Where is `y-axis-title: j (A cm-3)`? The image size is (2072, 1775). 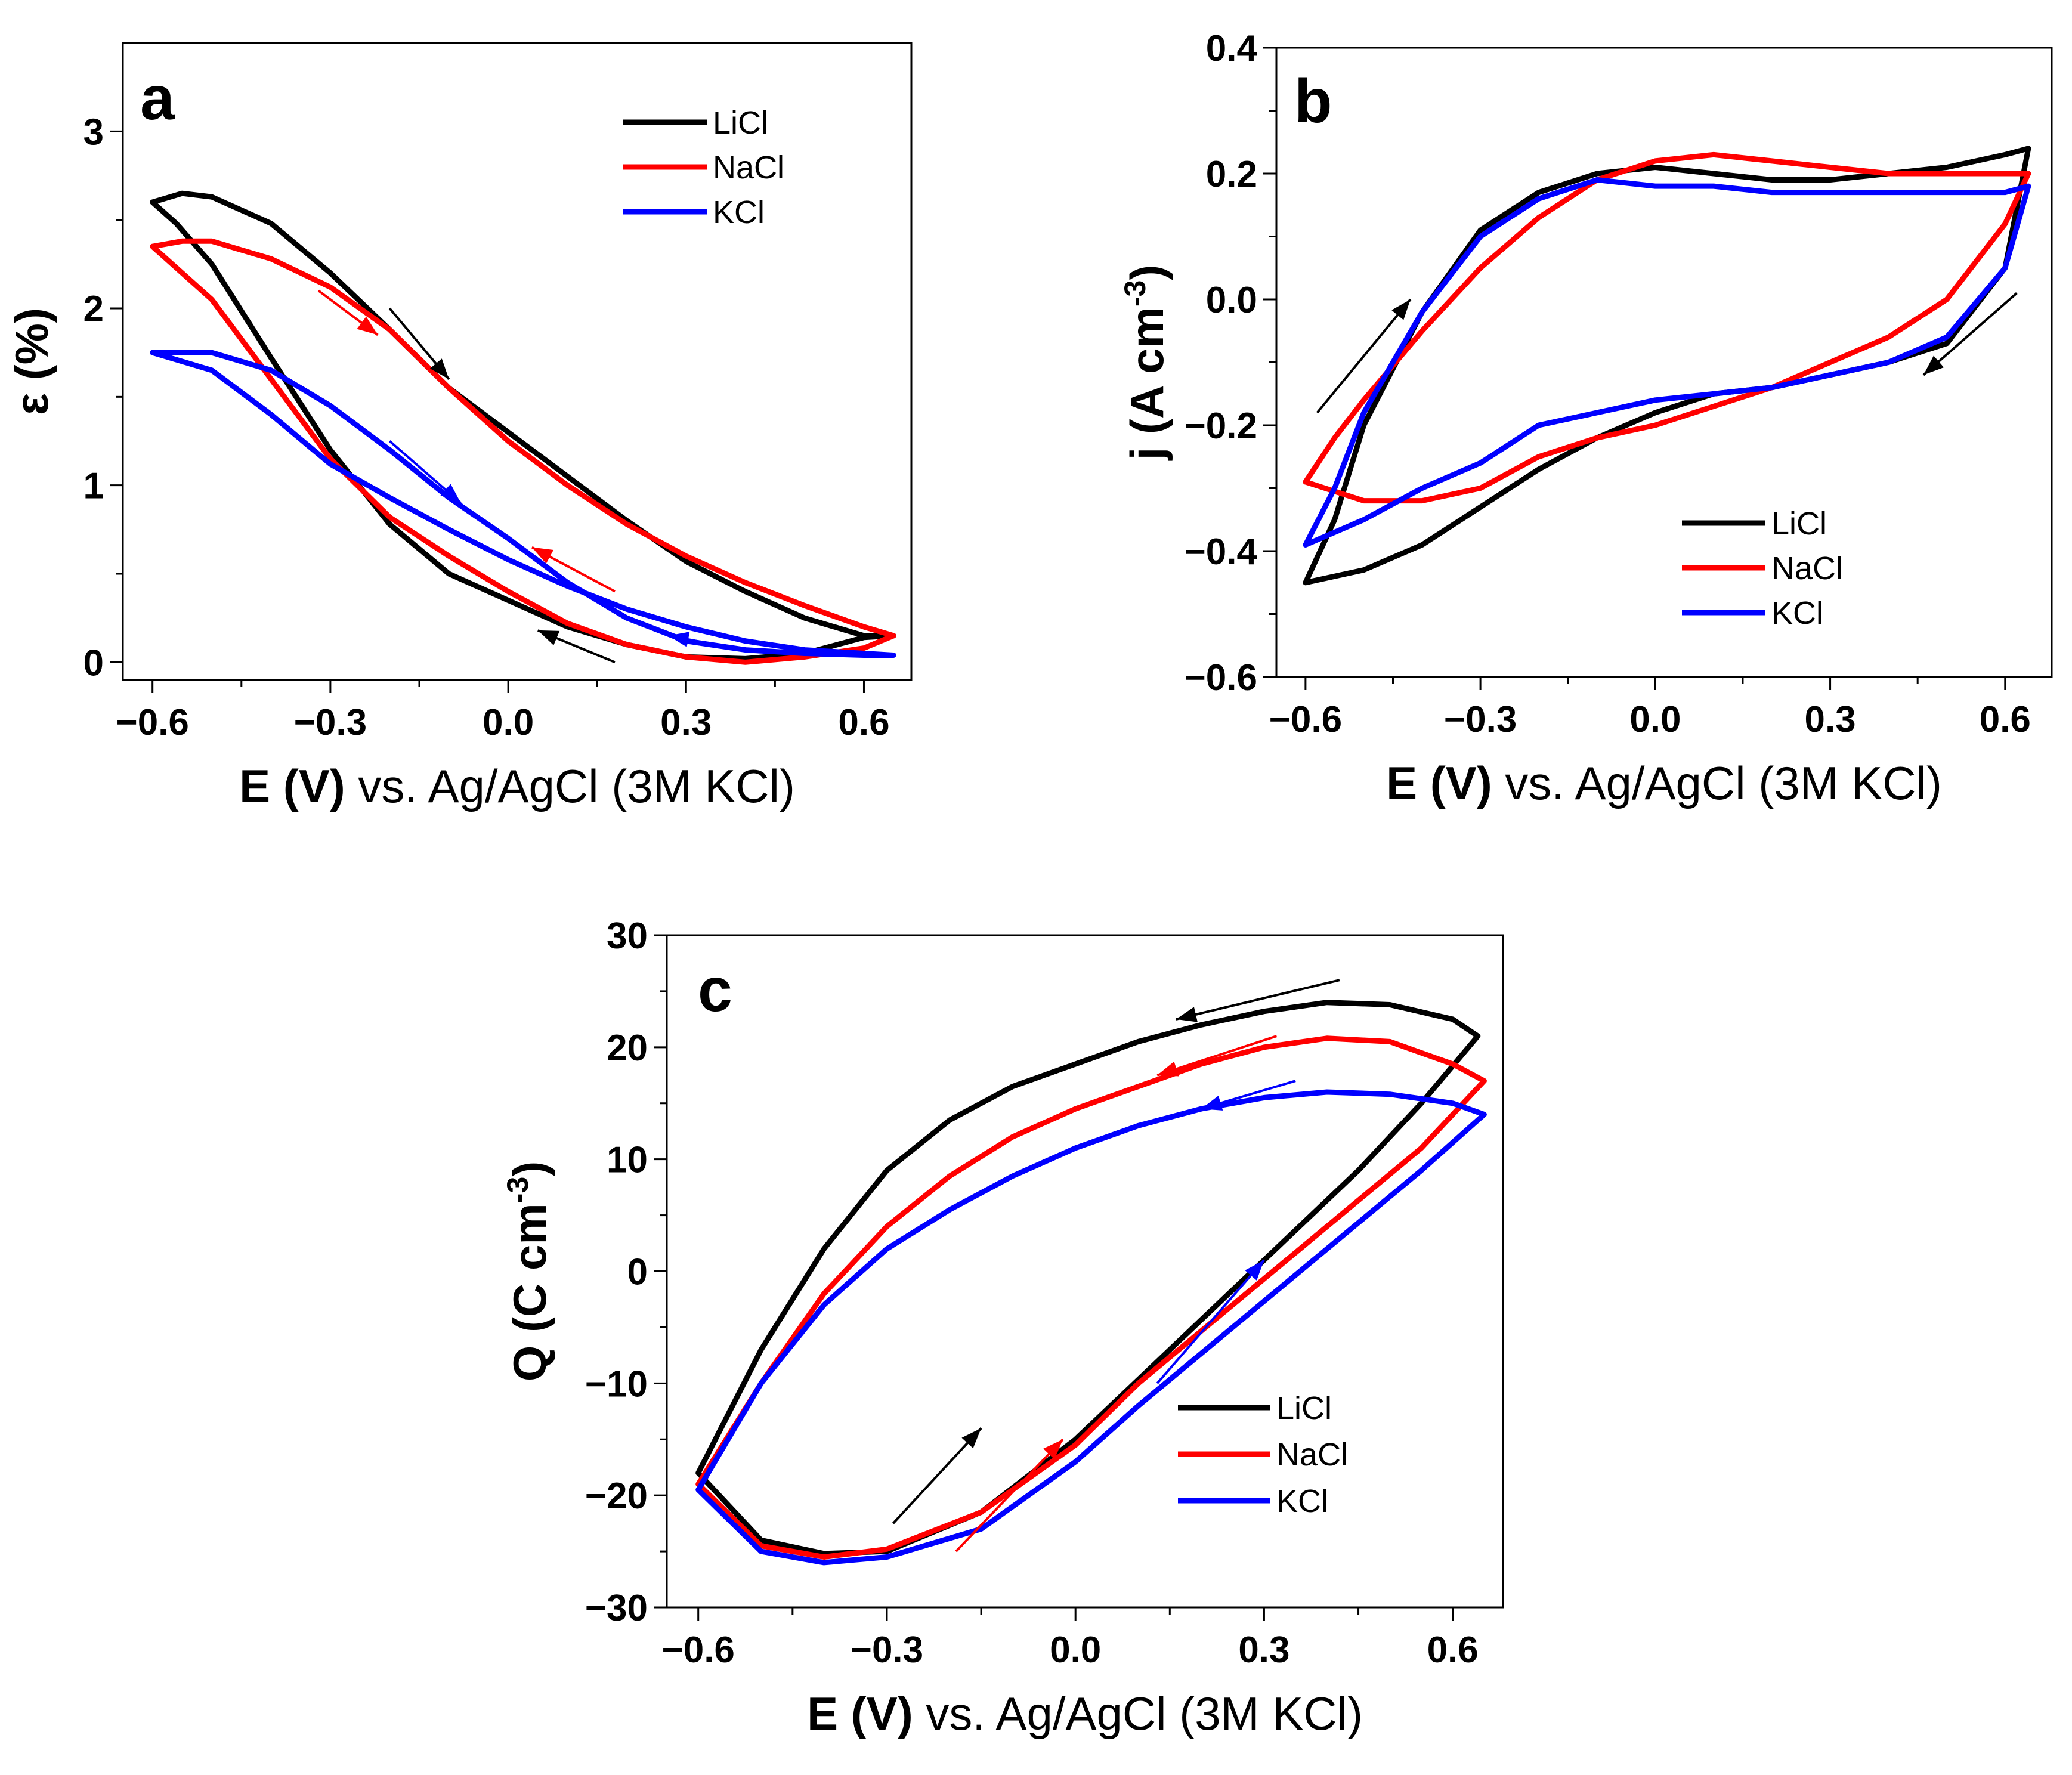
y-axis-title: j (A cm-3) is located at coordinates (1145, 363).